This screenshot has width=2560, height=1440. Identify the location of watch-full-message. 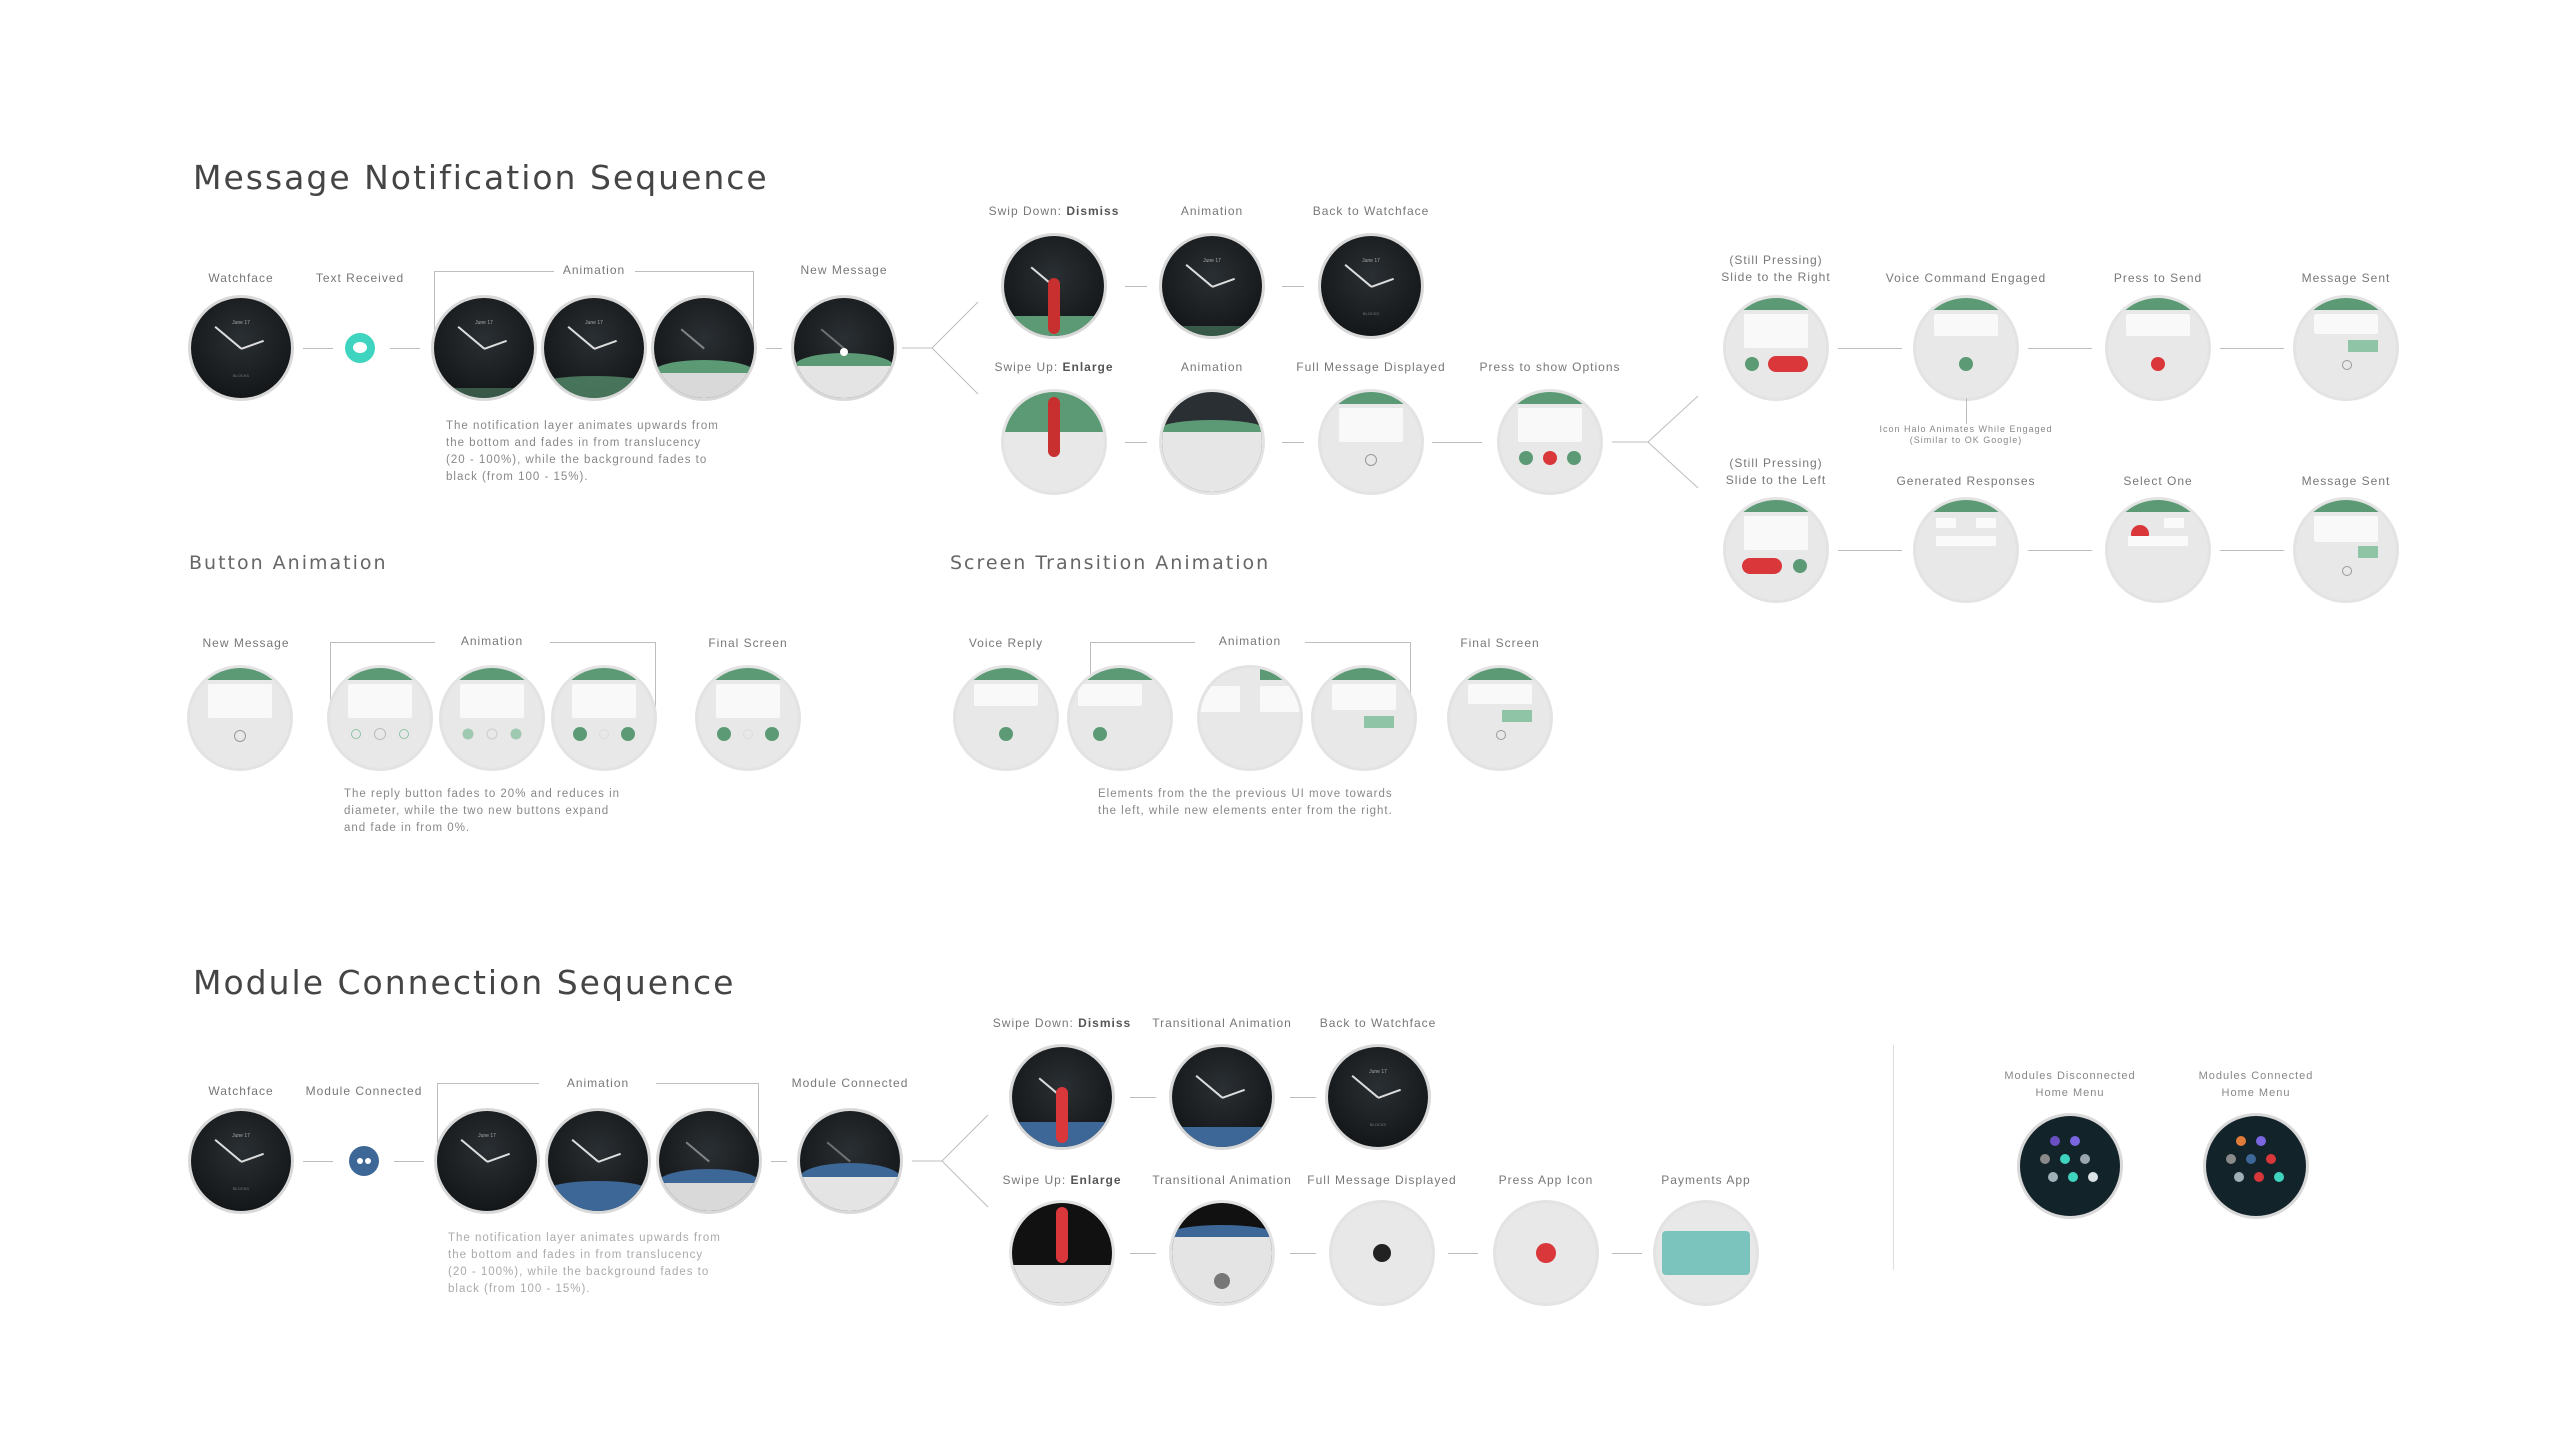
(1371, 442).